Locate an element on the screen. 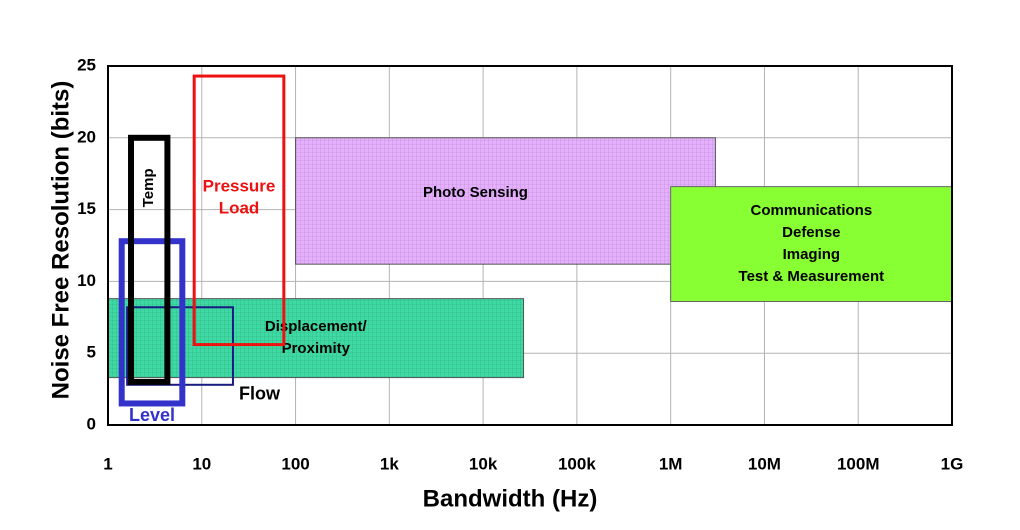  y-tick-label: 20 is located at coordinates (86, 136).